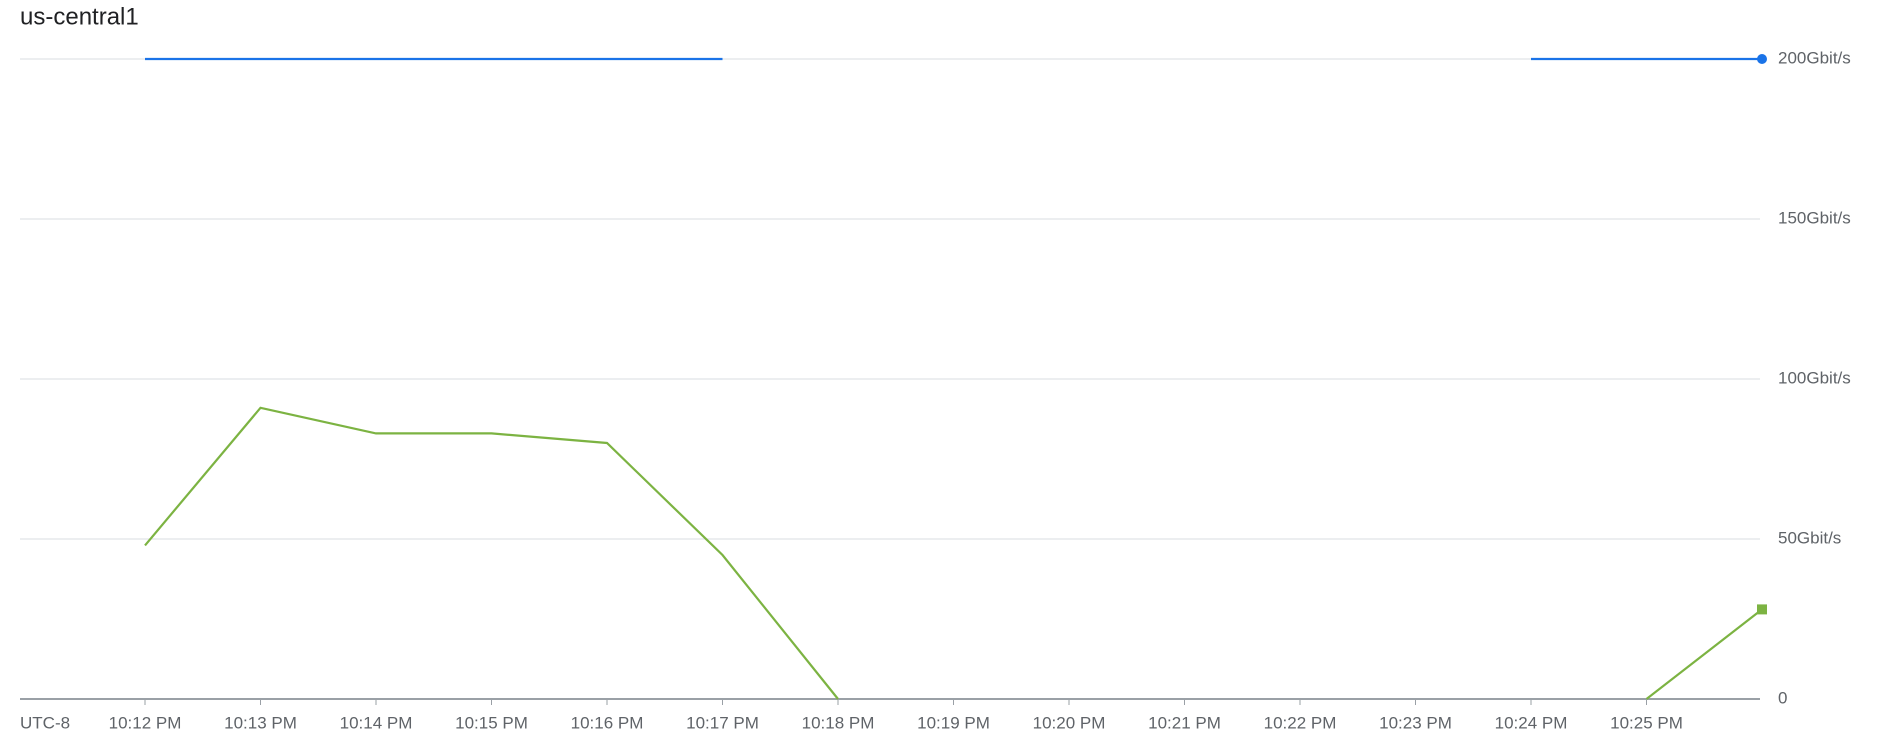 The image size is (1890, 740). Describe the element at coordinates (838, 722) in the screenshot. I see `x-tick-label: 10:18 PM` at that location.